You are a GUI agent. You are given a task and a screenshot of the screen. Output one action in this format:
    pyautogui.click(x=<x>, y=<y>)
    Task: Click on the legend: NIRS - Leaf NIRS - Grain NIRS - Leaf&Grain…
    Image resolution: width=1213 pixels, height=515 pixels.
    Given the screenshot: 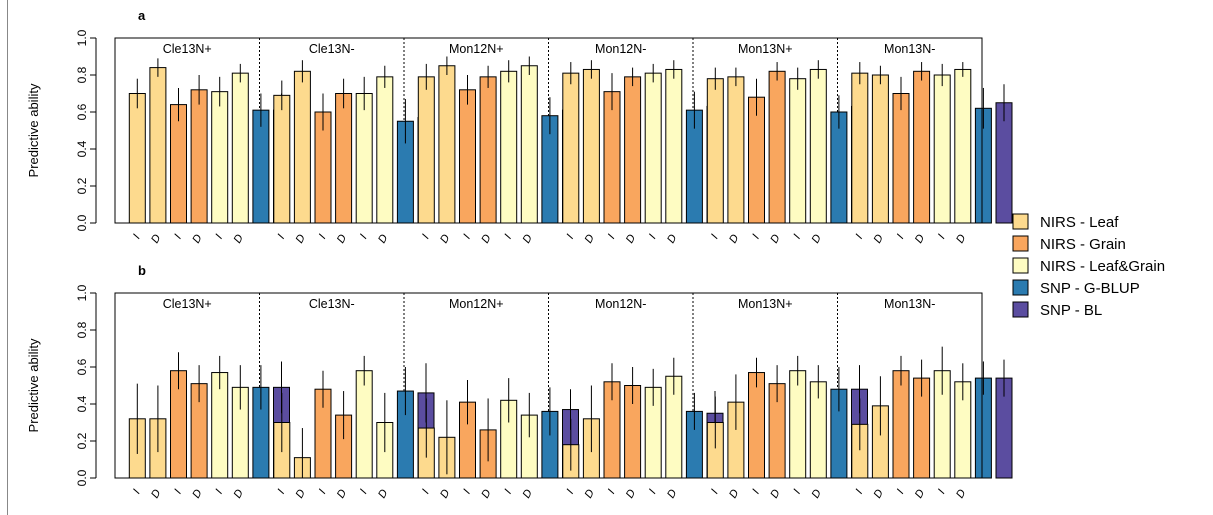 What is the action you would take?
    pyautogui.click(x=1088, y=266)
    